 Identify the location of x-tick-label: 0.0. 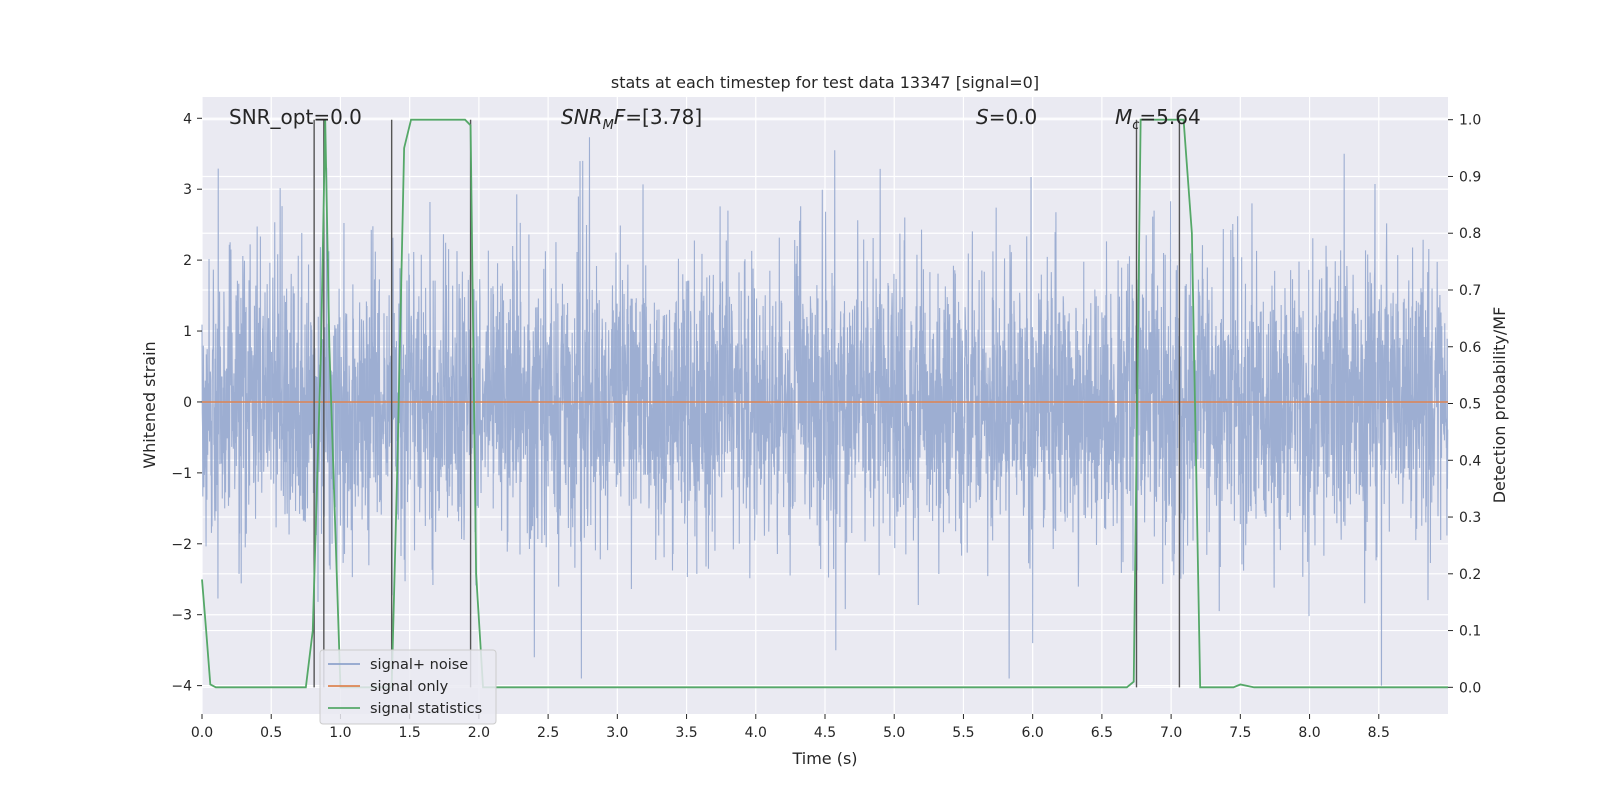
(202, 733).